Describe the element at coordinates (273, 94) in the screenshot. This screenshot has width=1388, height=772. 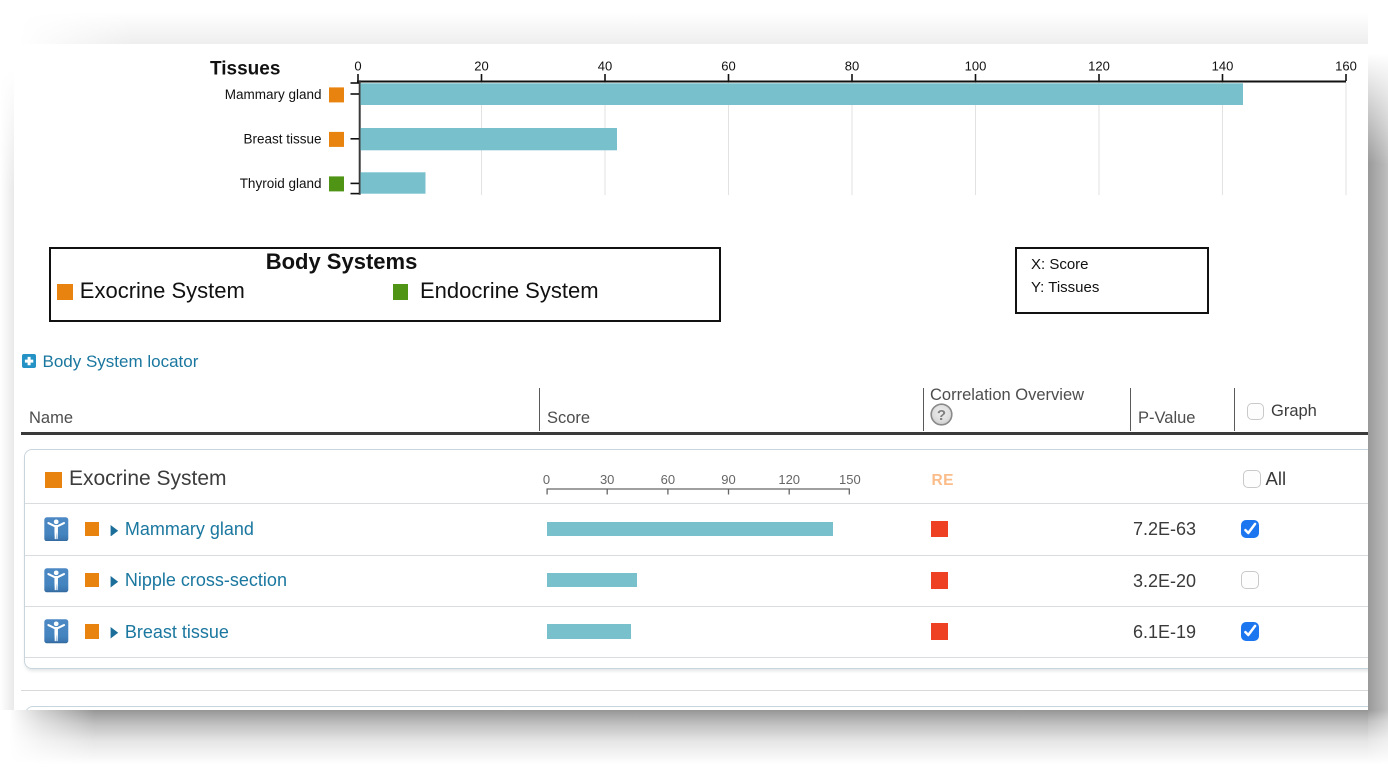
I see `svg-text: Mammary gland` at that location.